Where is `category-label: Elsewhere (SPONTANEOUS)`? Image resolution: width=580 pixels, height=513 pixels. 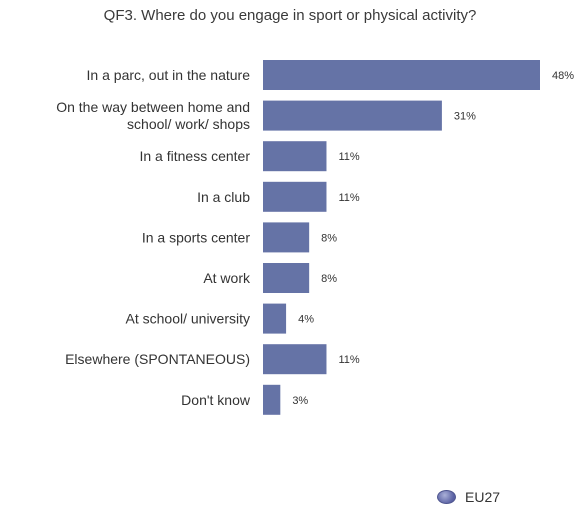
category-label: Elsewhere (SPONTANEOUS) is located at coordinates (157, 359).